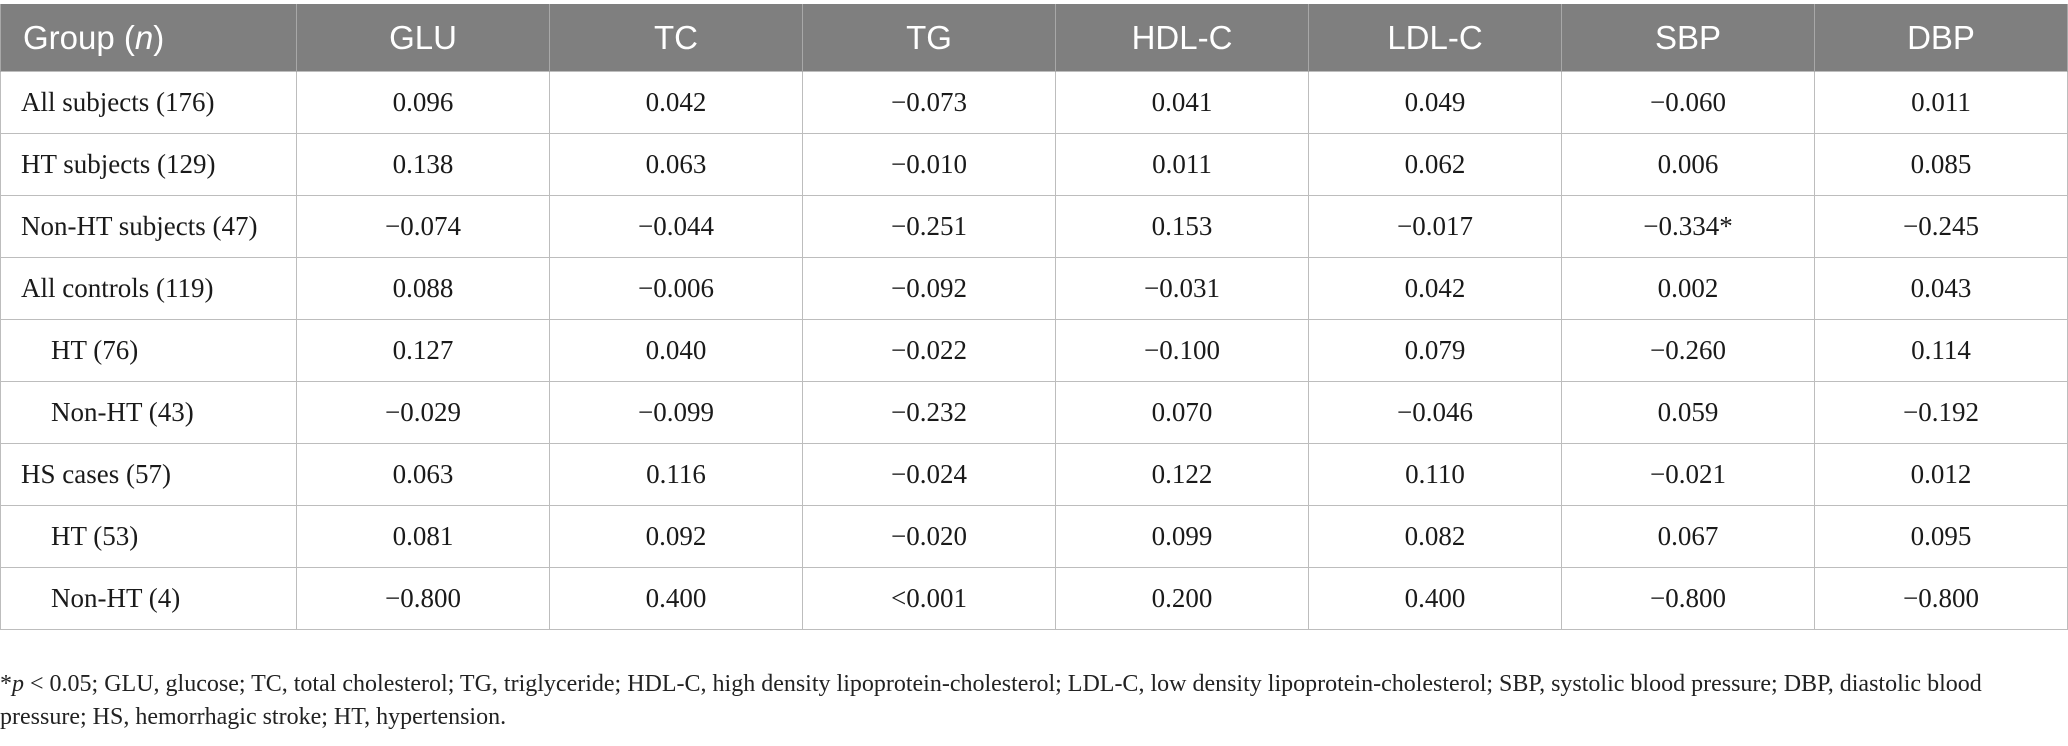  Describe the element at coordinates (423, 474) in the screenshot. I see `cell-glu: 0.063` at that location.